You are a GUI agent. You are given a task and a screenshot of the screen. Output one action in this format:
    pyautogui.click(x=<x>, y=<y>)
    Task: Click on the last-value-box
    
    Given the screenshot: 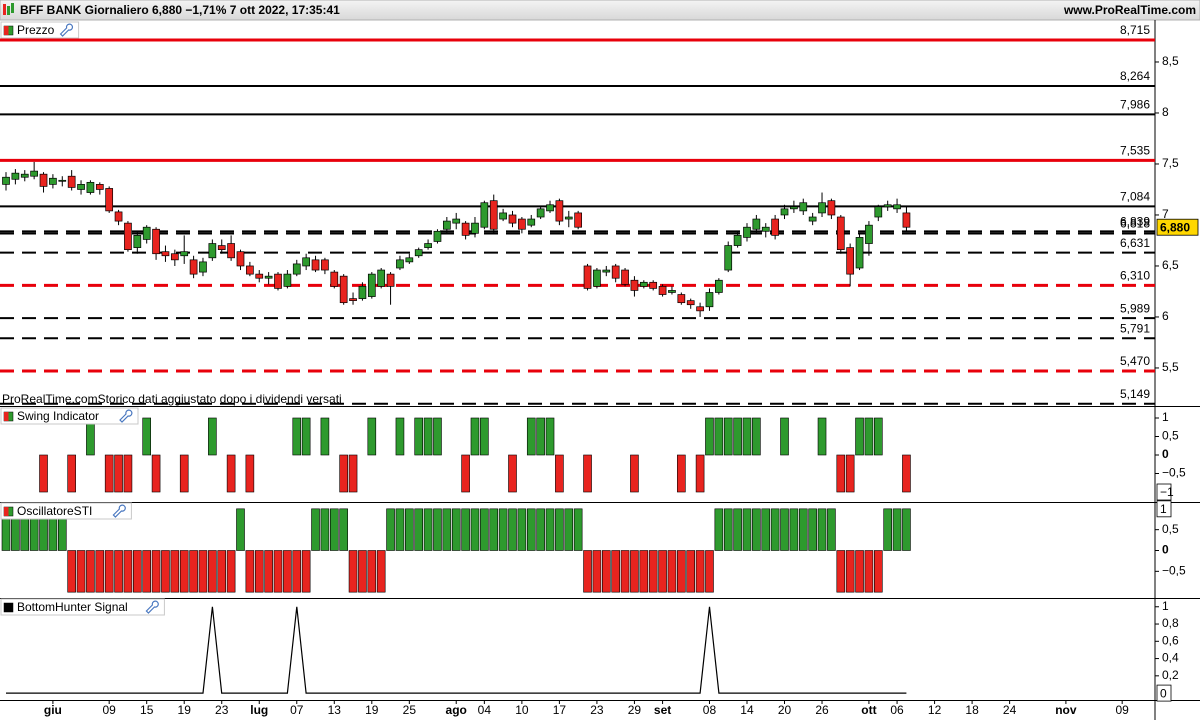 What is the action you would take?
    pyautogui.click(x=1164, y=693)
    